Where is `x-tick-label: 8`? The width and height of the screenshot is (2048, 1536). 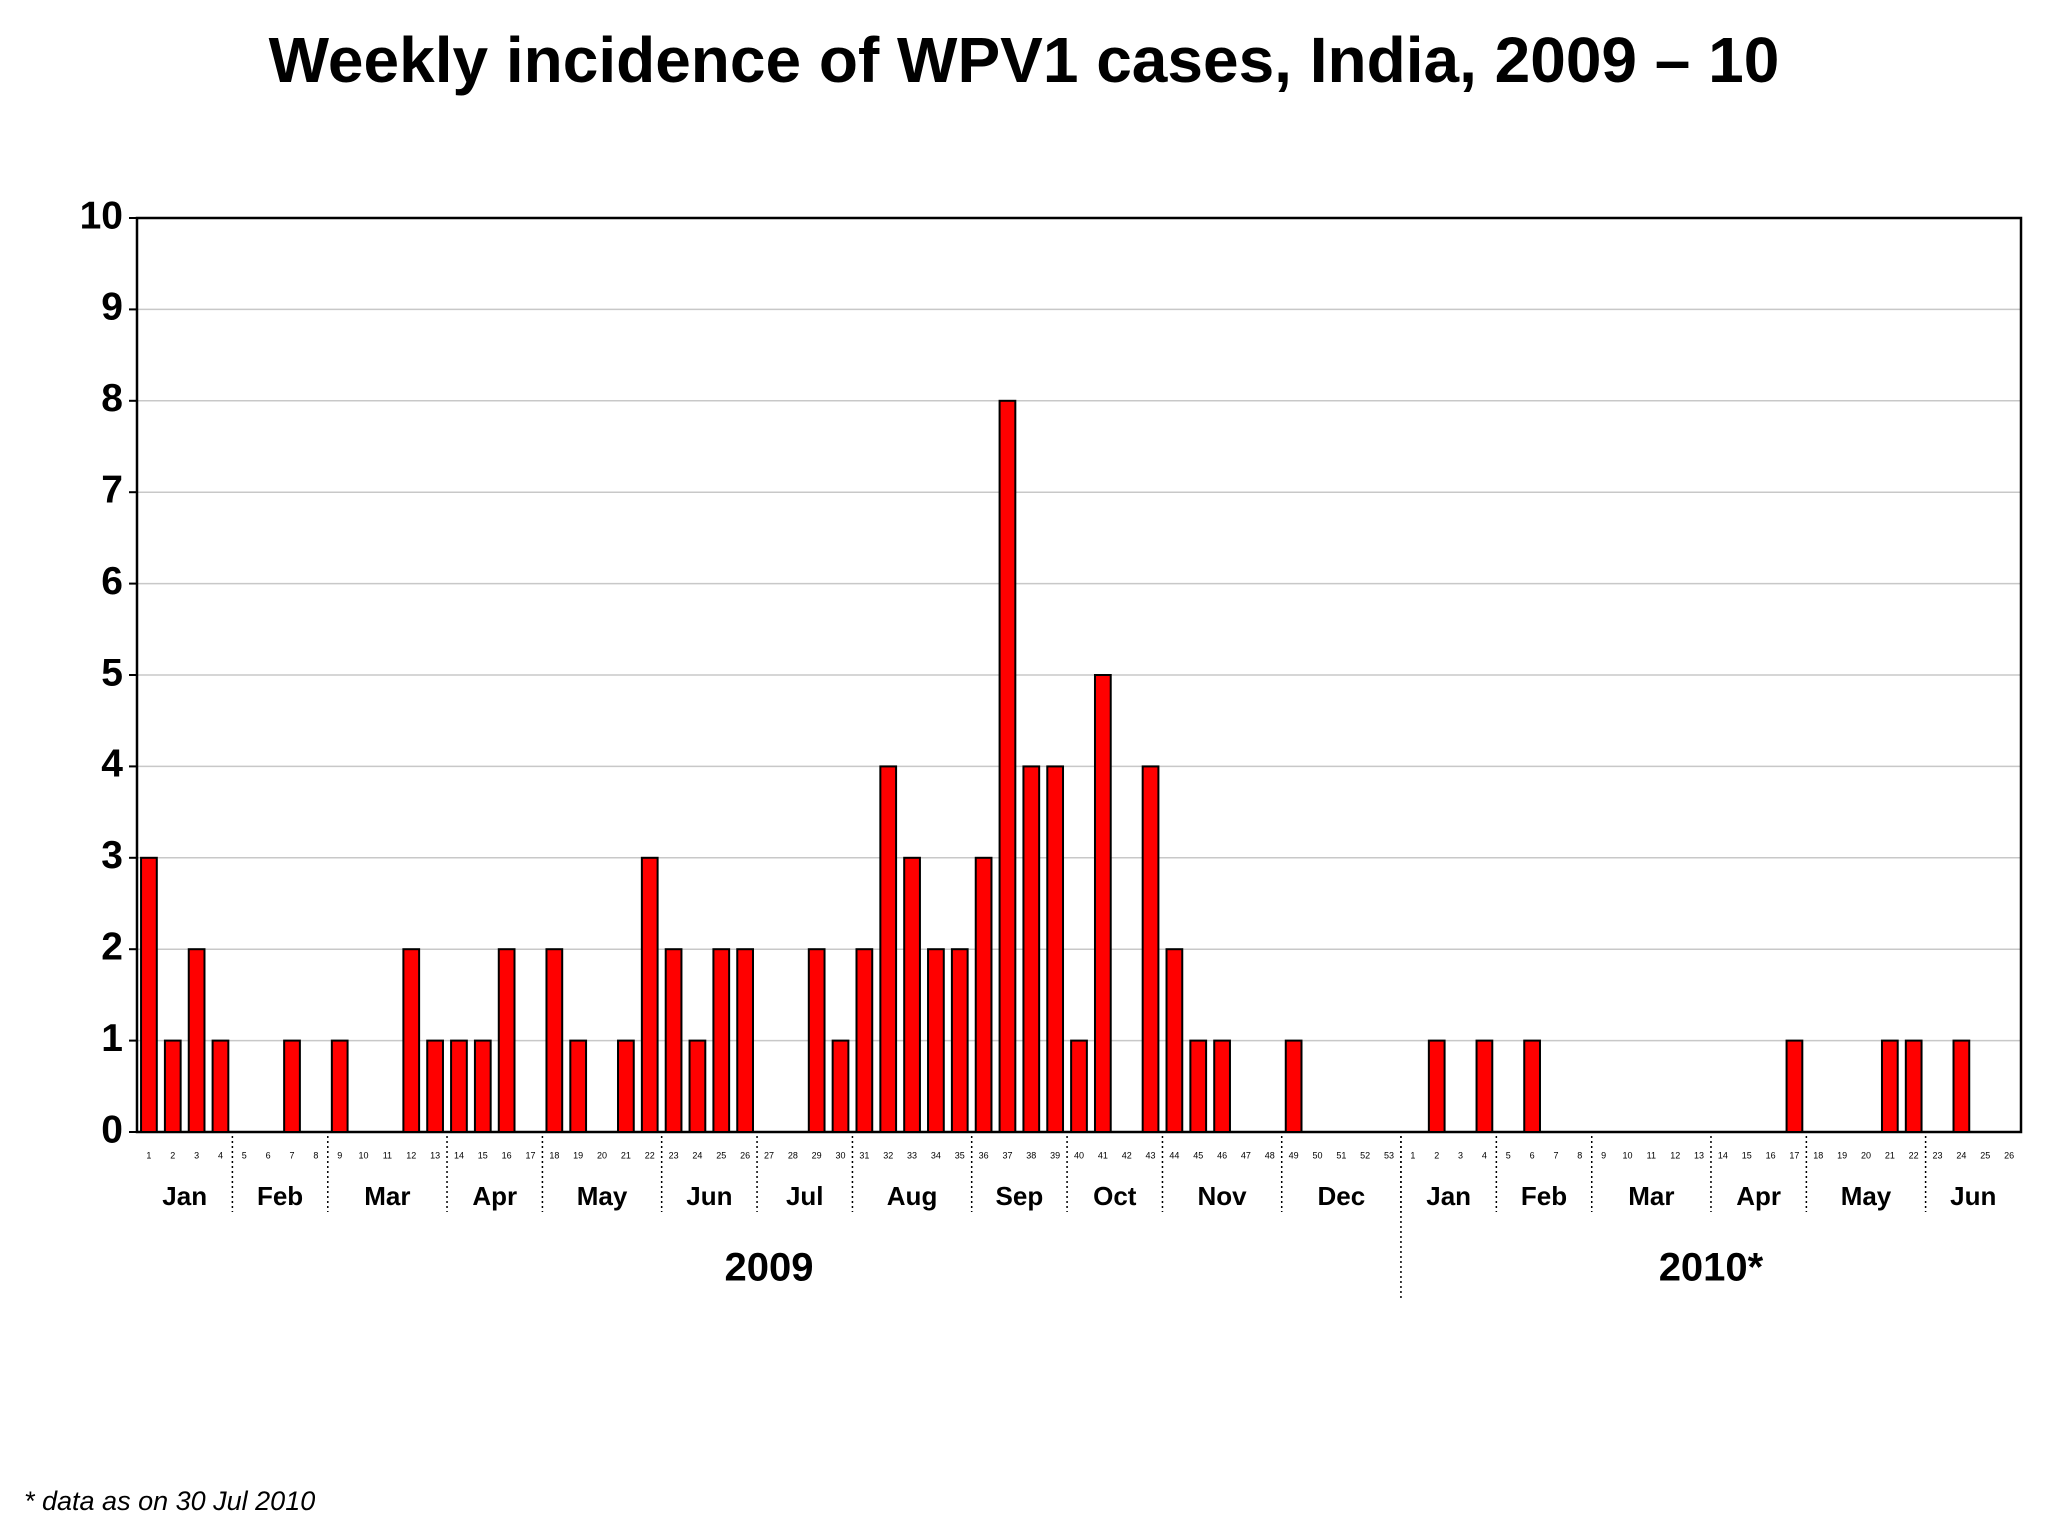 x-tick-label: 8 is located at coordinates (315, 1155).